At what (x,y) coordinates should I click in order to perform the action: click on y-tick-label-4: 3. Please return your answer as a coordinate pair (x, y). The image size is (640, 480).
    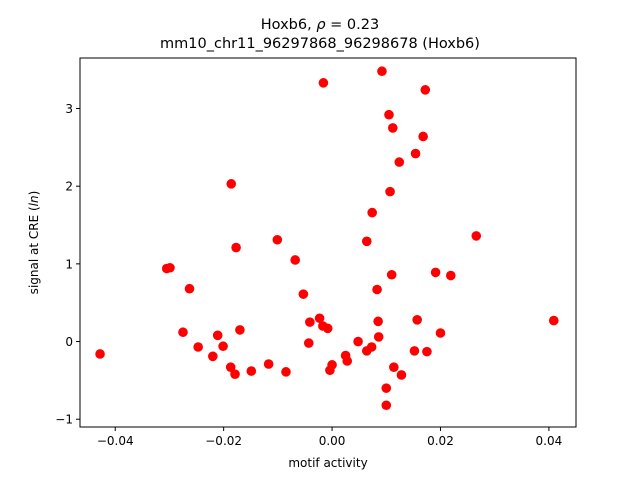
    Looking at the image, I should click on (69, 109).